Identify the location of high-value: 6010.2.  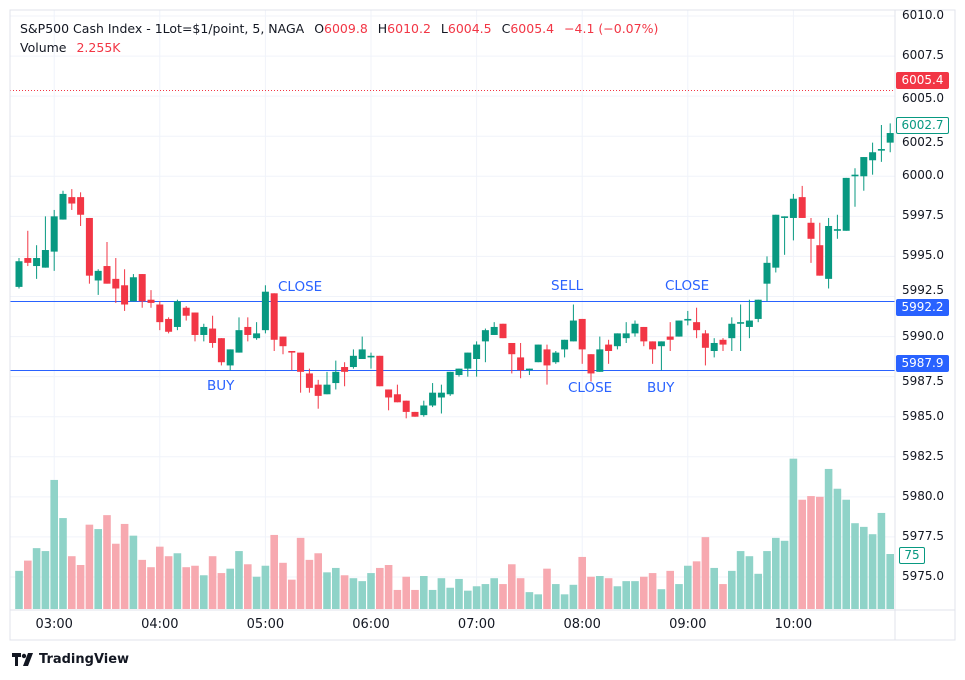
(409, 28).